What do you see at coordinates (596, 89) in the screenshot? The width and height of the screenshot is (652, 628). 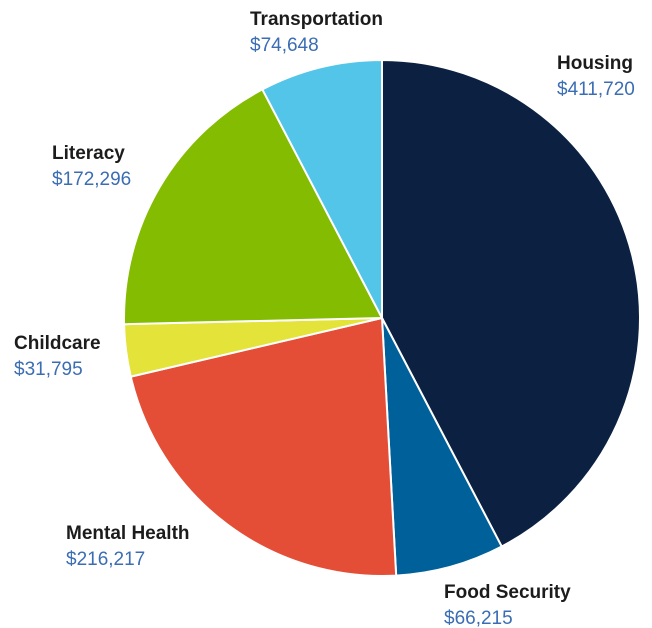 I see `slice-value: $411,720` at bounding box center [596, 89].